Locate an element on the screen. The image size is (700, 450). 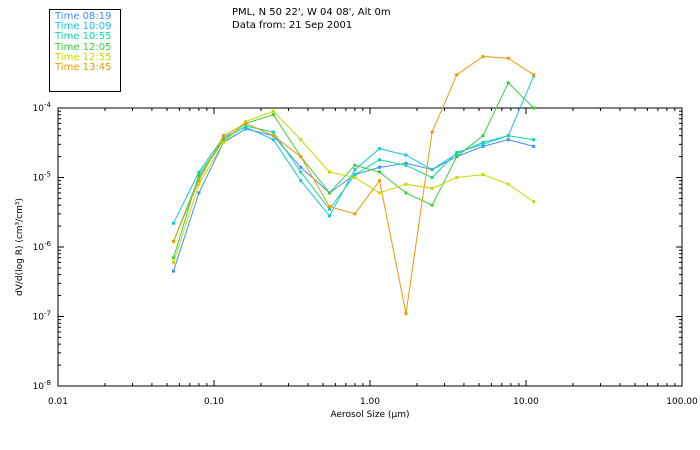
y-axis-title: dV/d(log R) (cm³/cm³) is located at coordinates (20, 247).